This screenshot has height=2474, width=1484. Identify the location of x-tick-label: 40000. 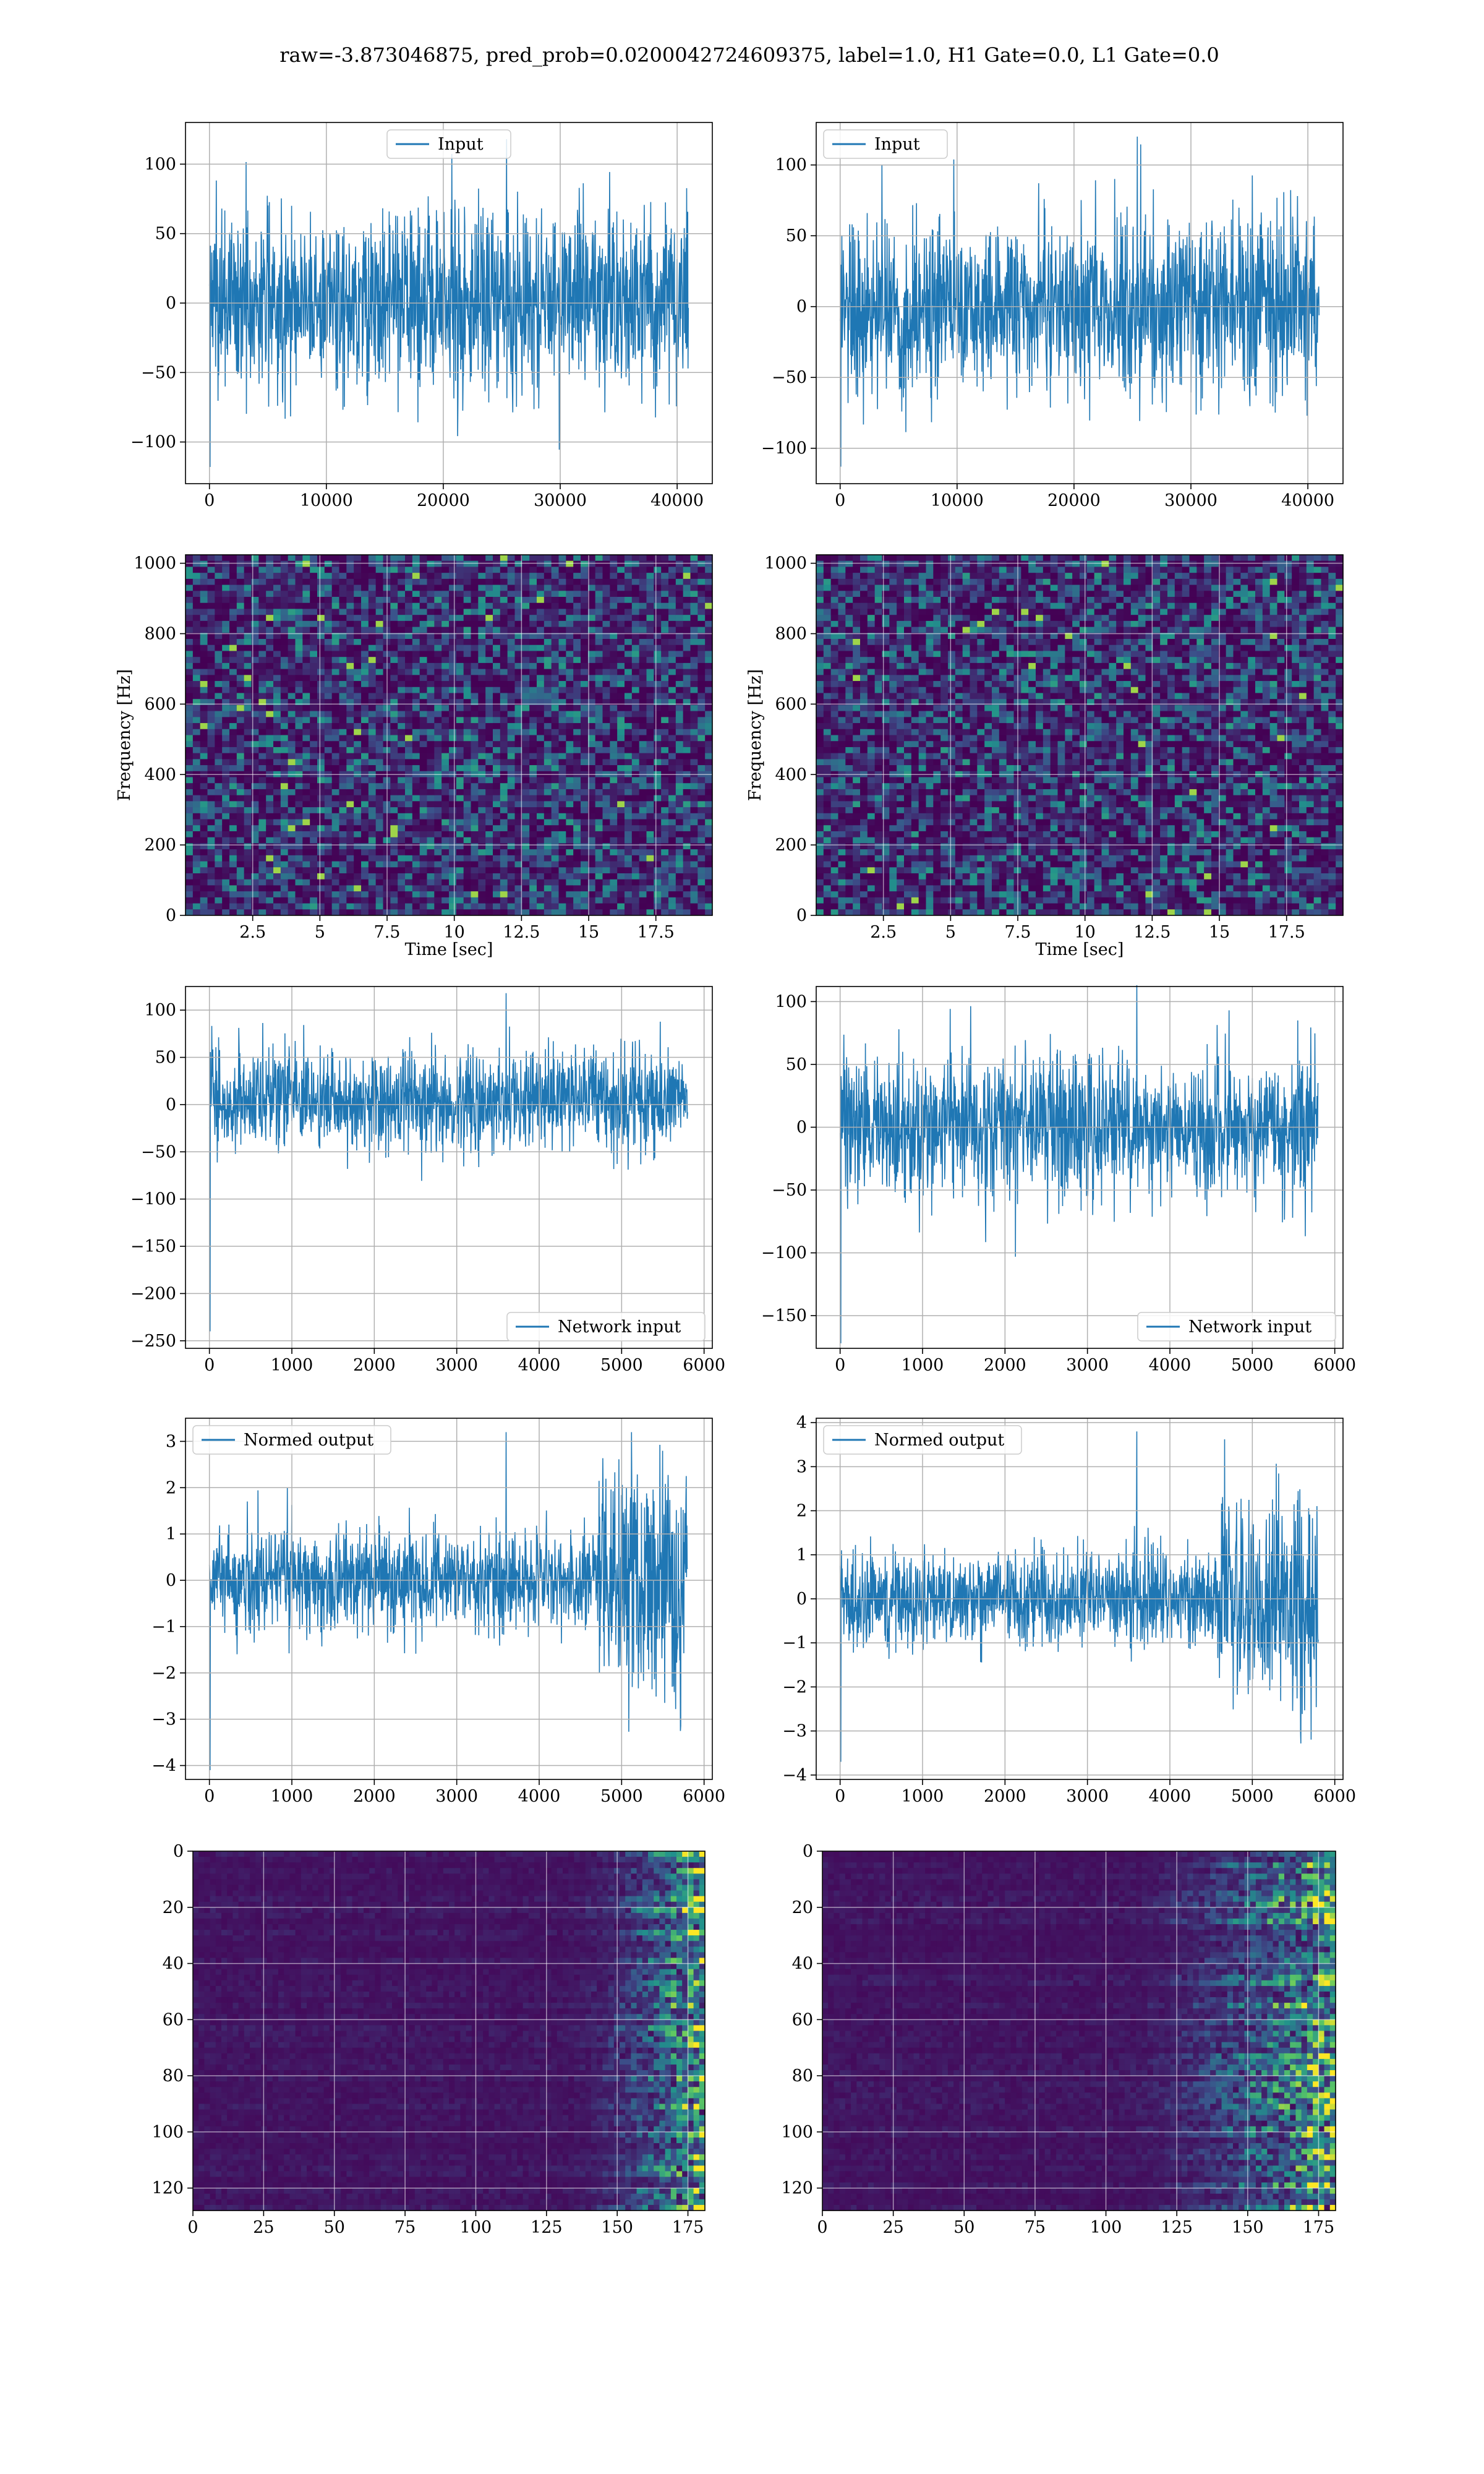
(677, 500).